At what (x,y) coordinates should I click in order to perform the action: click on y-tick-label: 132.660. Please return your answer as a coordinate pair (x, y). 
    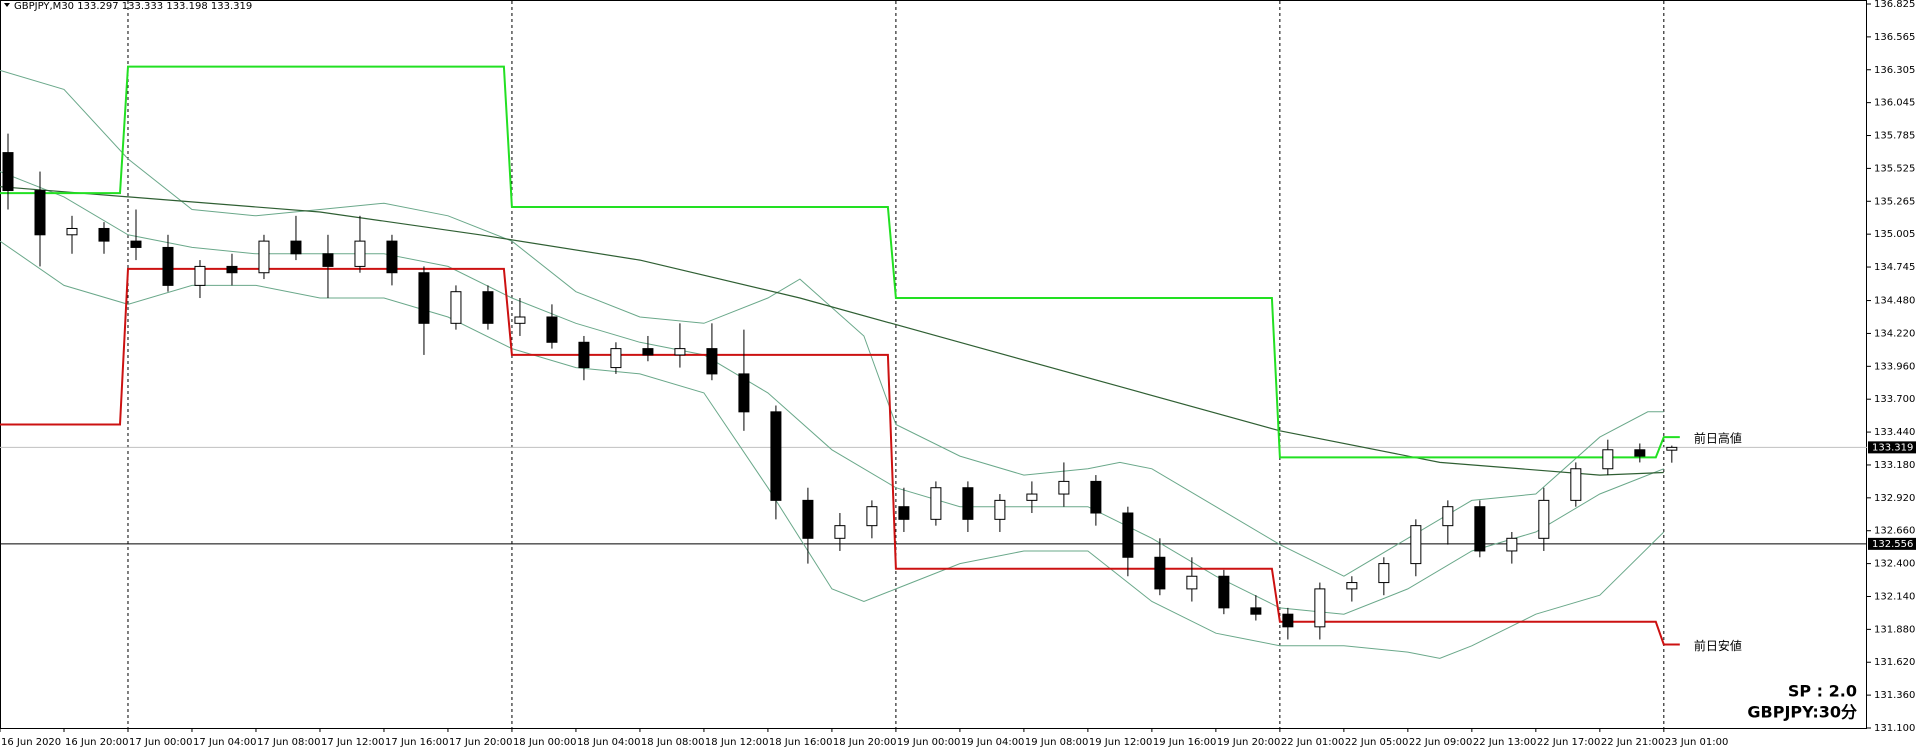
    Looking at the image, I should click on (1894, 531).